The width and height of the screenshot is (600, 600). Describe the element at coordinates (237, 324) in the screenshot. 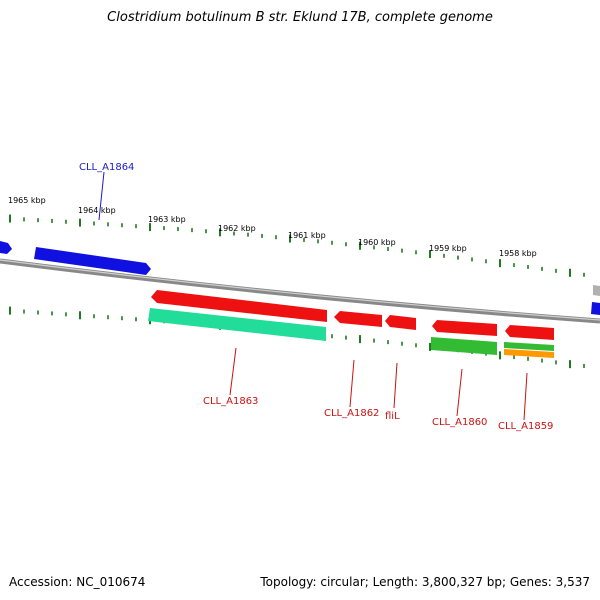

I see `cds-bar-cll-a1863` at that location.